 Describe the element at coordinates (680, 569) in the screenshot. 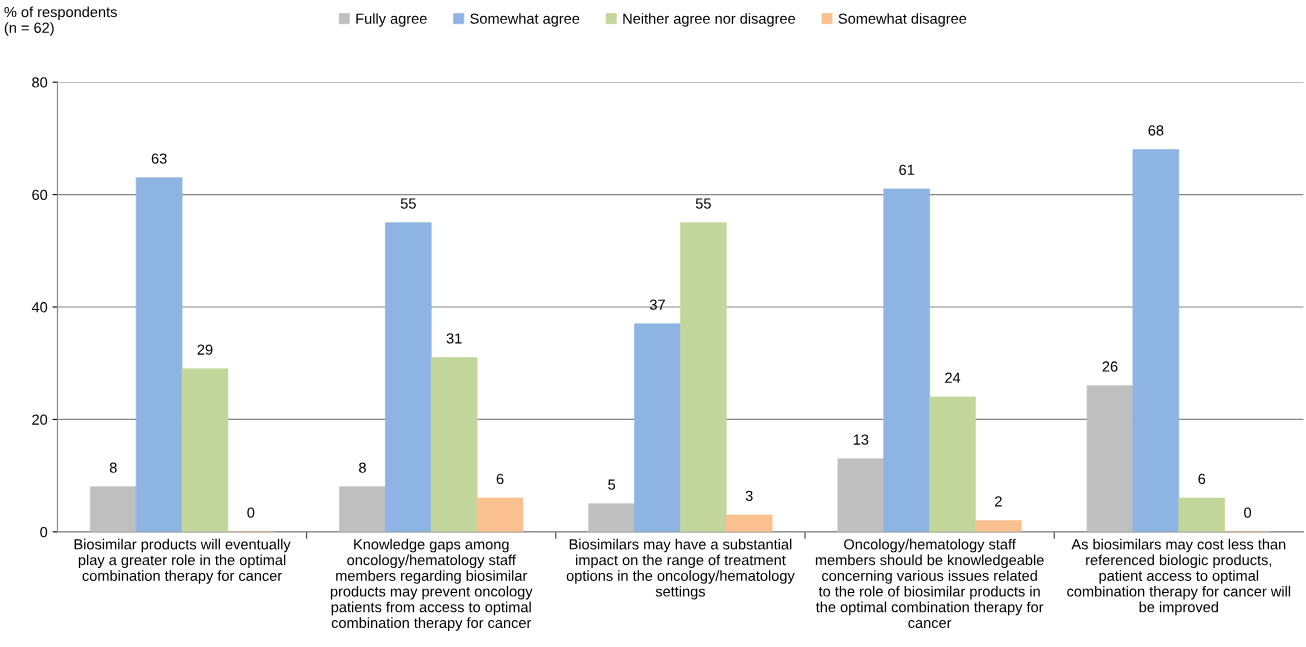

I see `x-tick-label: Biosimilars may have a substantial impact on the range of treatment options in the oncology/hematology settings` at that location.